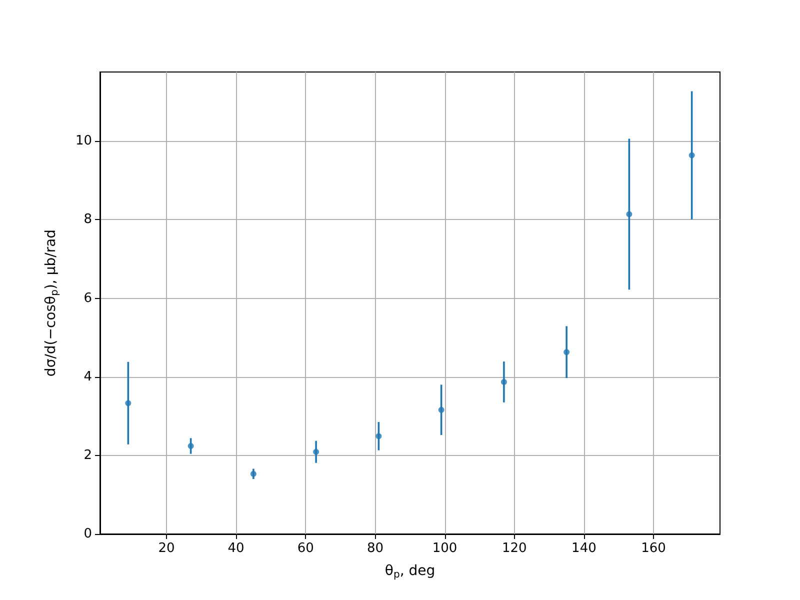 The image size is (800, 600). Describe the element at coordinates (166, 548) in the screenshot. I see `x-tick-label: 20` at that location.